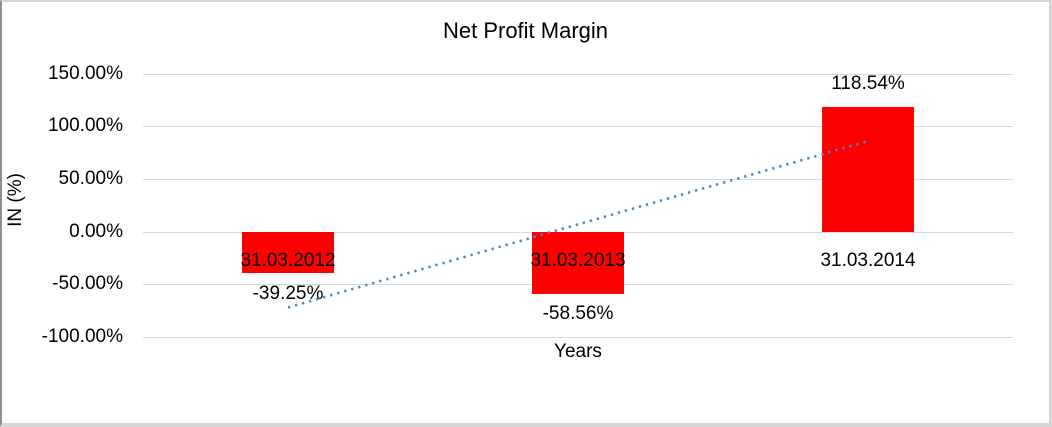 The image size is (1052, 427). I want to click on data-label: -58.56%, so click(578, 313).